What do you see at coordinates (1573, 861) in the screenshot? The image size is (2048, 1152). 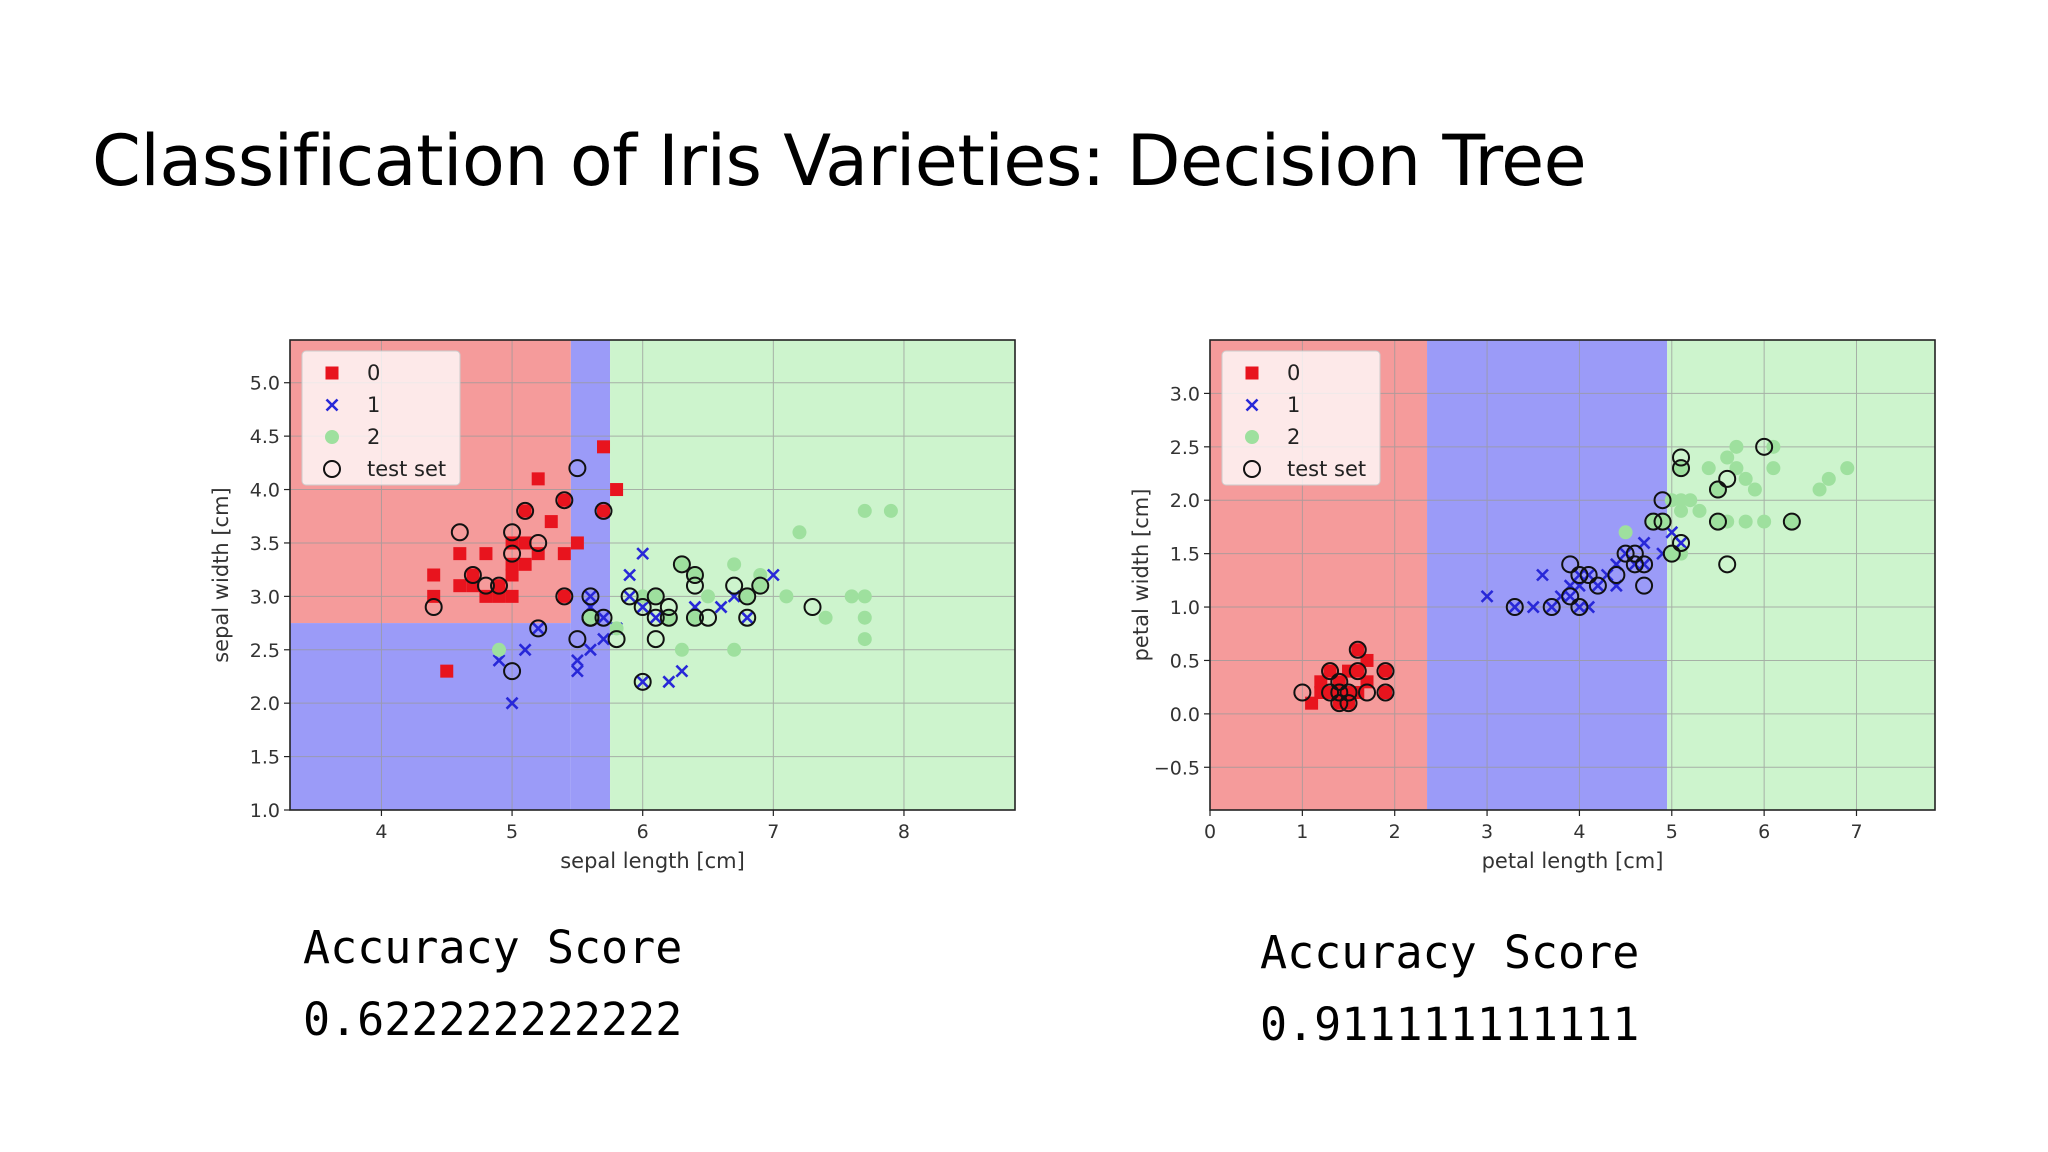 I see `x-axis-label: petal length [cm]` at bounding box center [1573, 861].